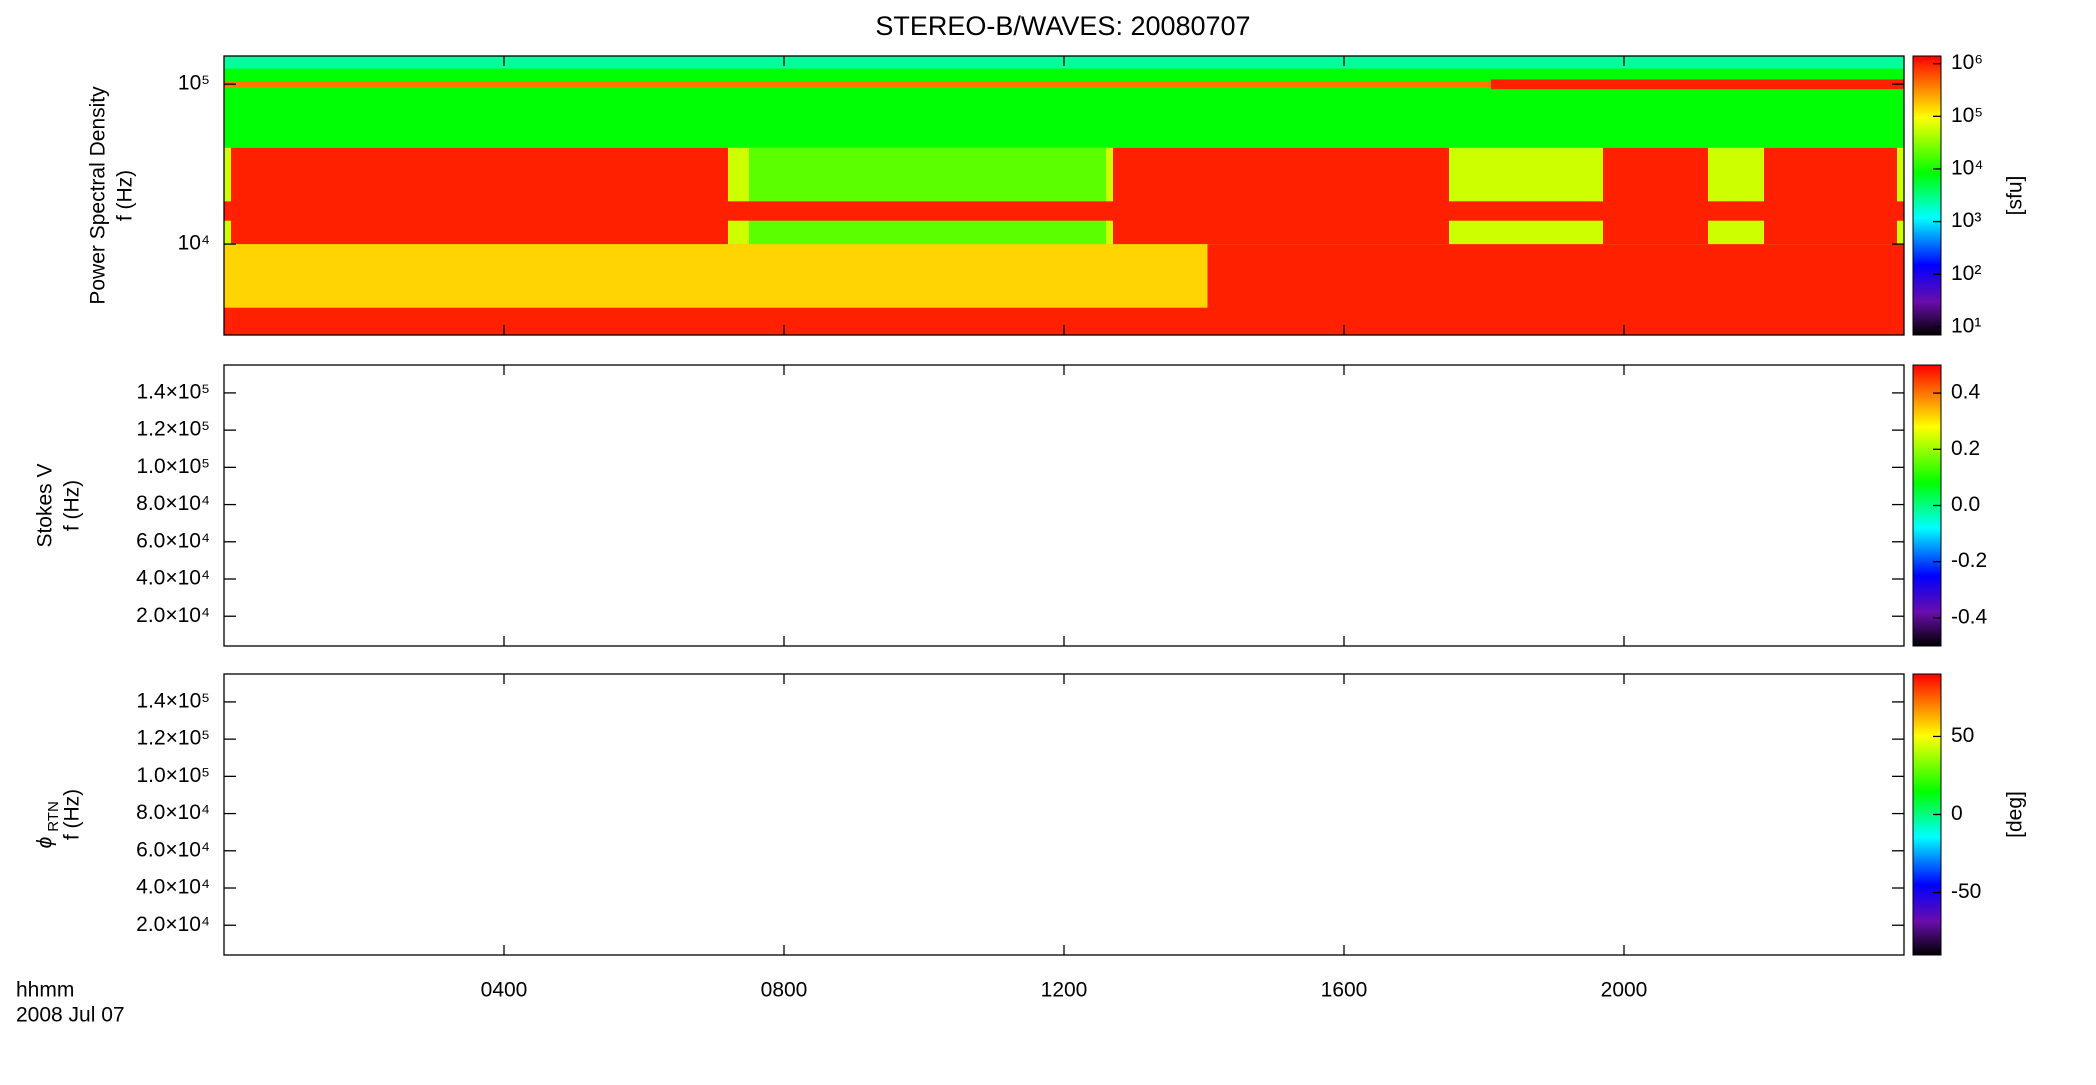 The width and height of the screenshot is (2096, 1085). I want to click on date-label: 2008 Jul 07, so click(70, 1015).